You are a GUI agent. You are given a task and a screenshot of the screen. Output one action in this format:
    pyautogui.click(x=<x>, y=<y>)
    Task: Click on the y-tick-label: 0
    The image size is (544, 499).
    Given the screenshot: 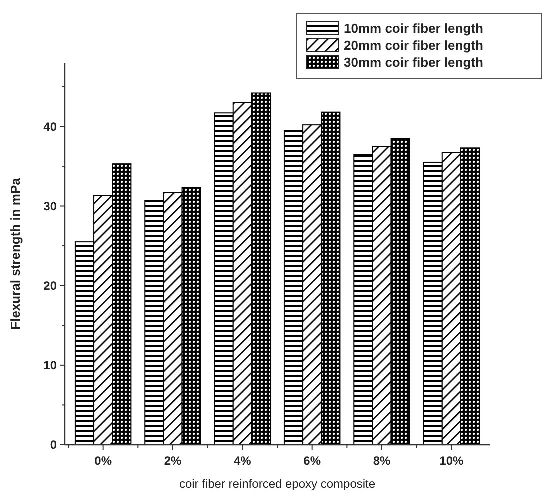 What is the action you would take?
    pyautogui.click(x=54, y=445)
    